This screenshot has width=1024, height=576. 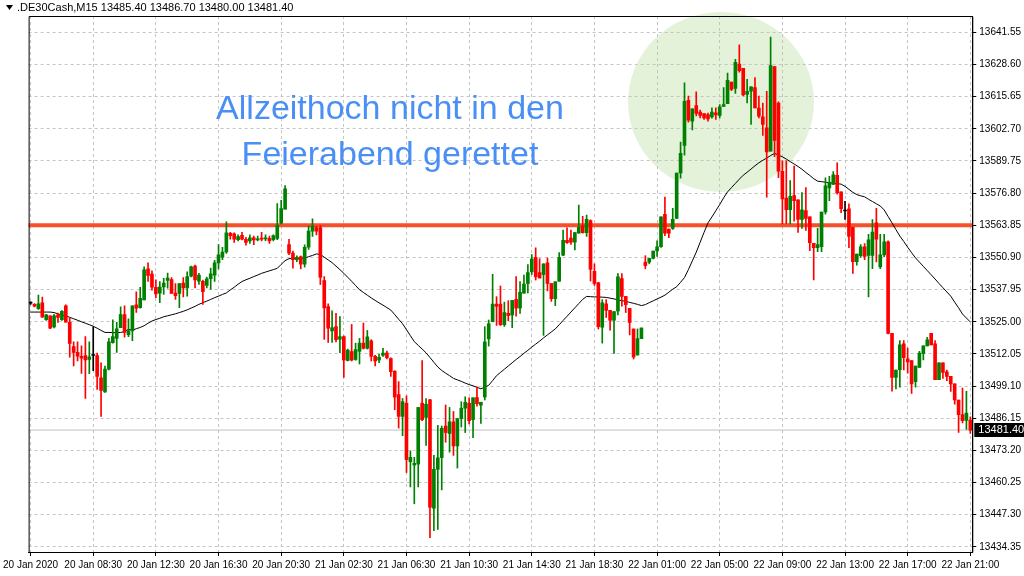 I want to click on x-tick-label: 20 Jan 12:30, so click(x=156, y=564).